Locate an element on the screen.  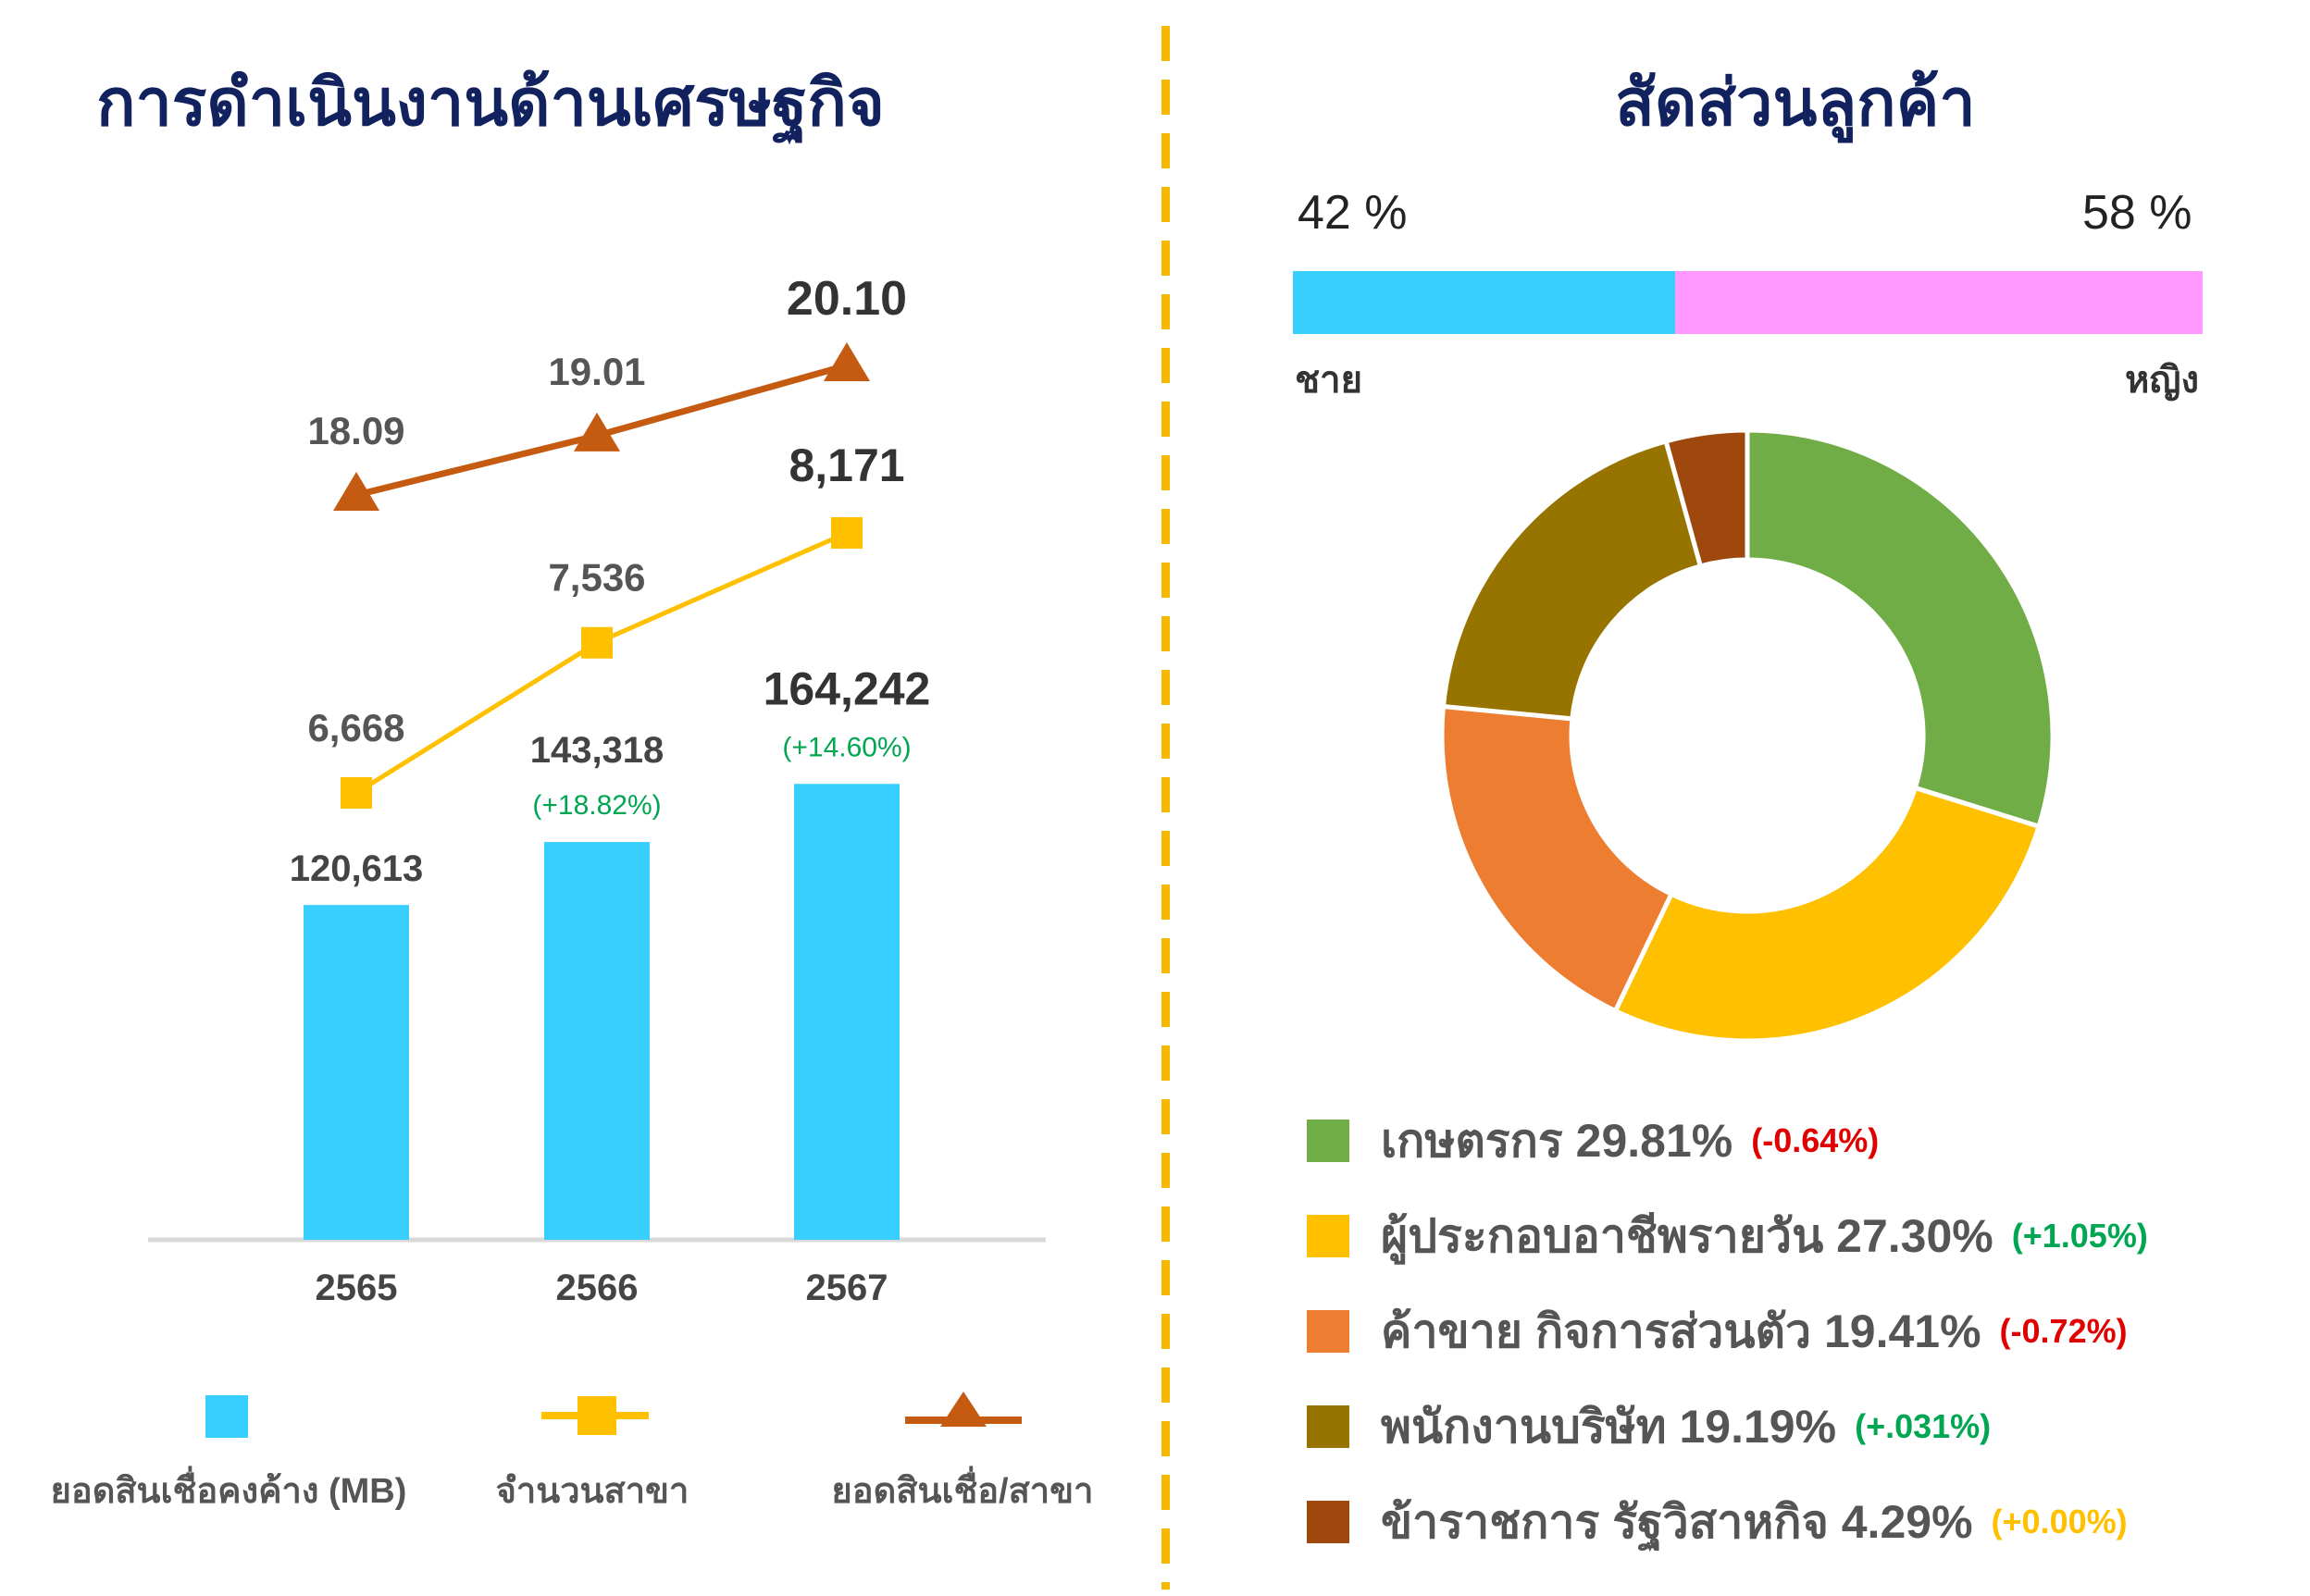
branches-value-label: 7,536 is located at coordinates (596, 578).